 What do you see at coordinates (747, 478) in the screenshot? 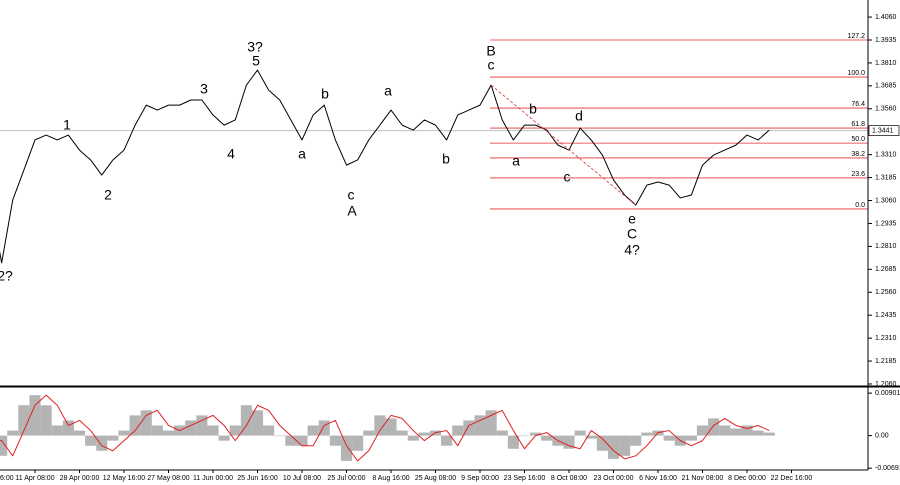
I see `x-tick-label: 8 Dec 00:00` at bounding box center [747, 478].